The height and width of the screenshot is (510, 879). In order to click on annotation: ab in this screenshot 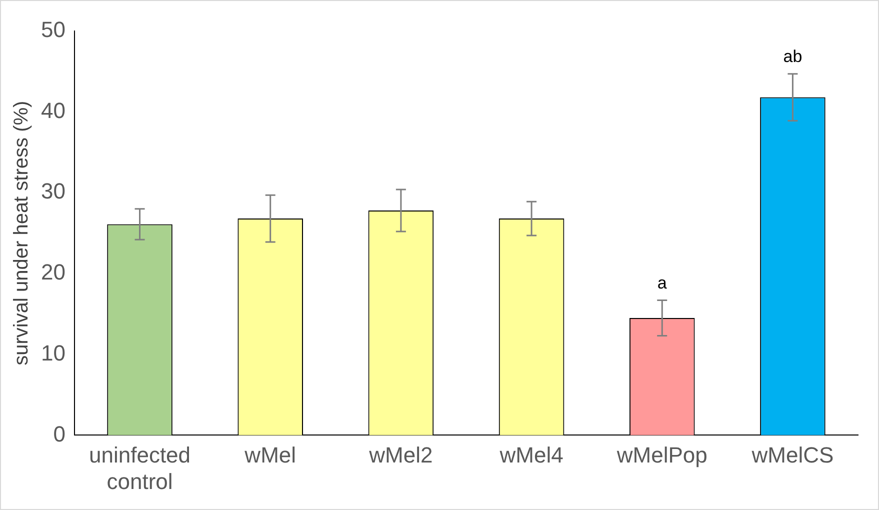, I will do `click(792, 56)`.